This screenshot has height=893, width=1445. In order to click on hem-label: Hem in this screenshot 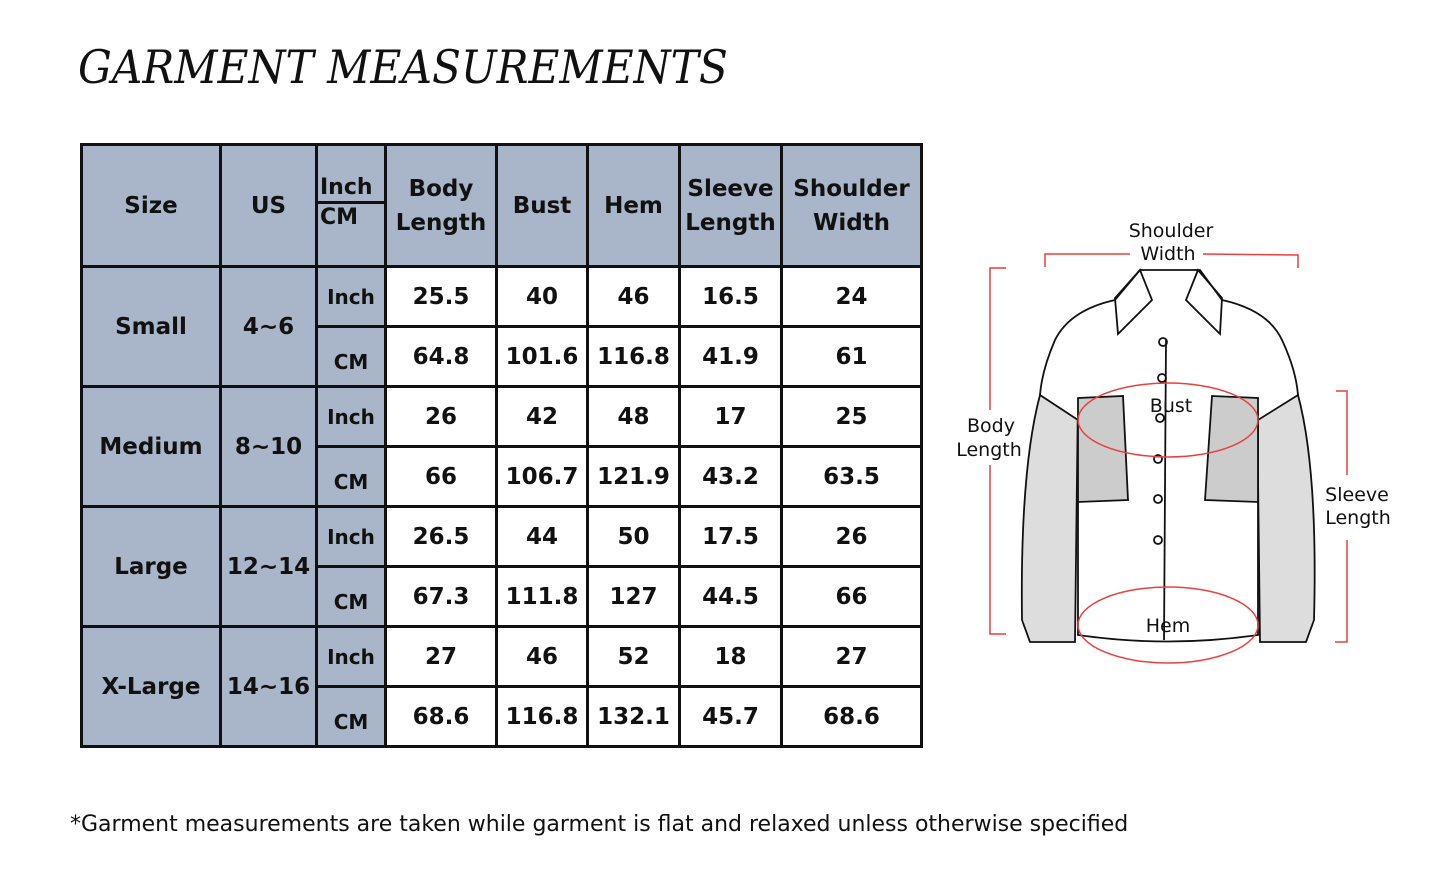, I will do `click(1168, 626)`.